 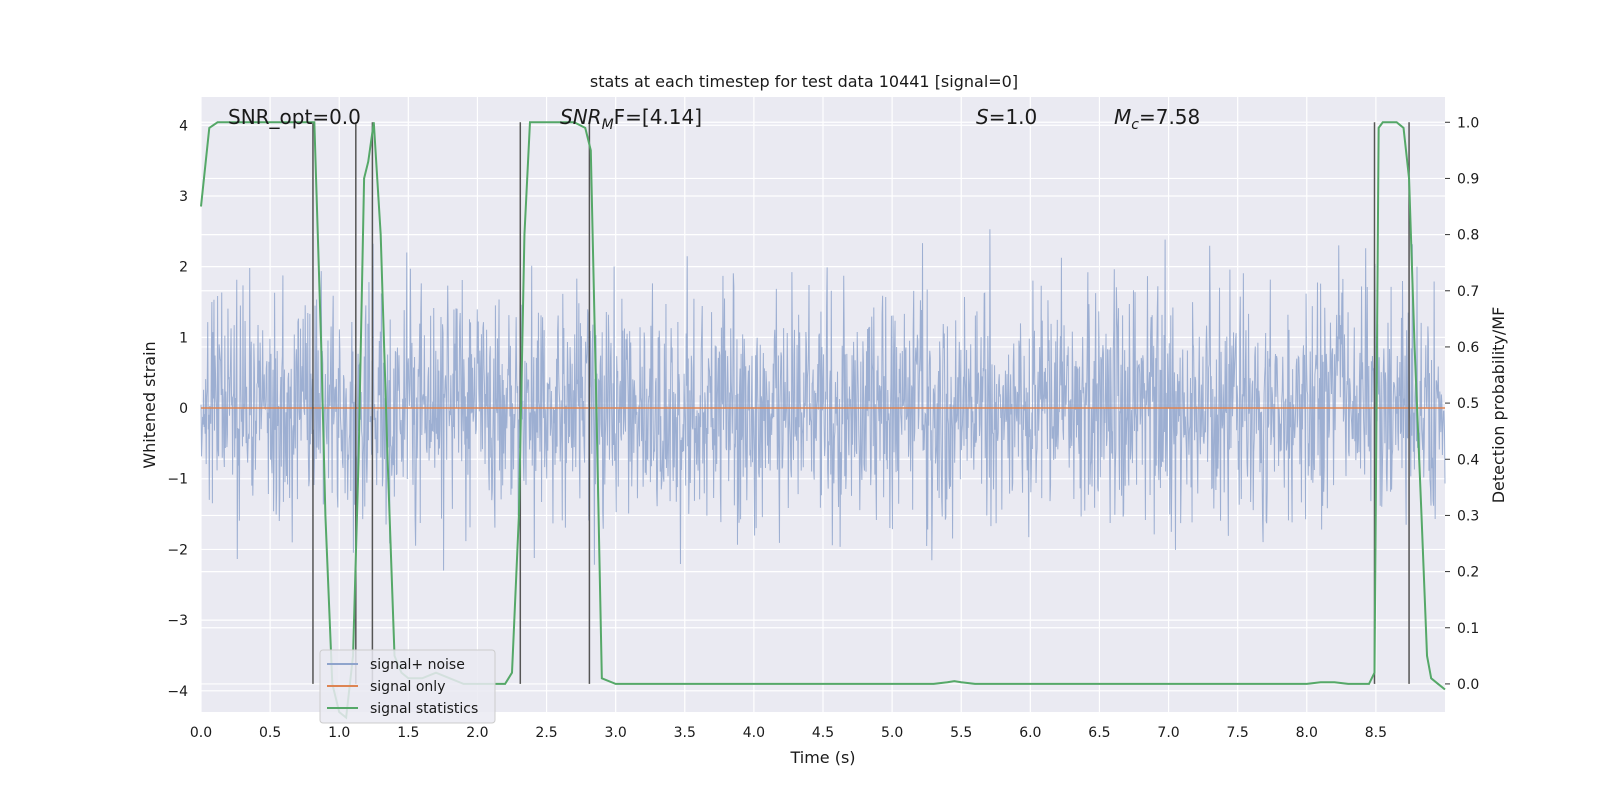 I want to click on y2-tick-label: 0.5, so click(x=1468, y=404).